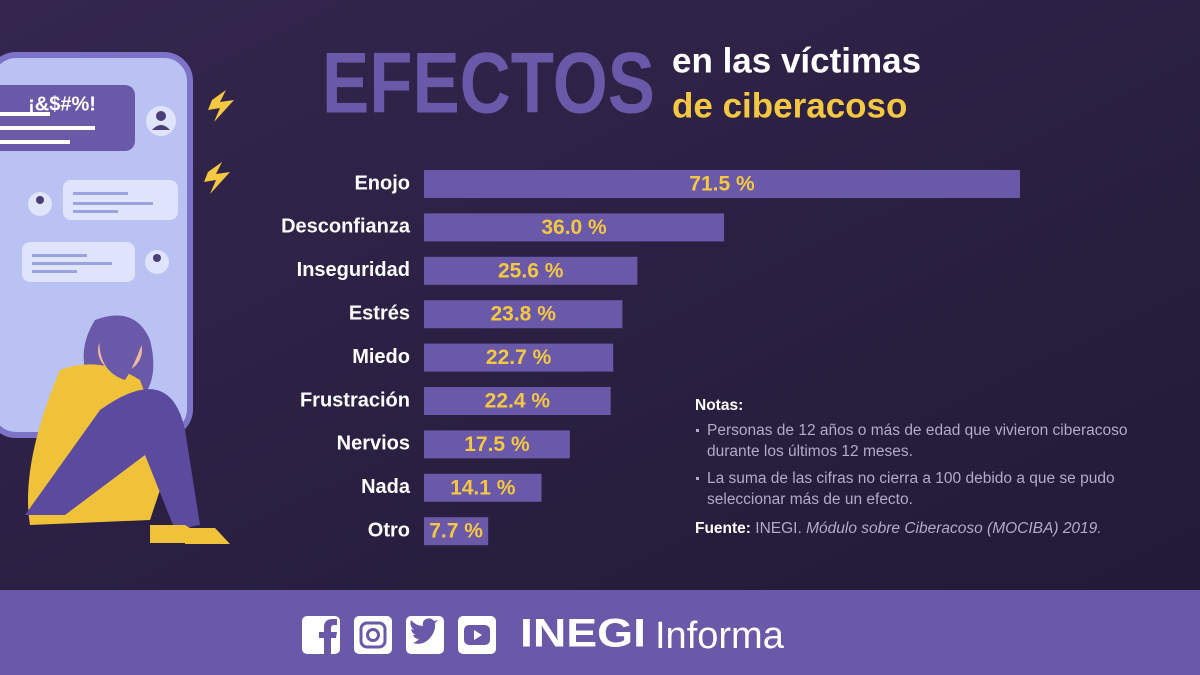 The width and height of the screenshot is (1200, 675). I want to click on category-label: Inseguridad, so click(353, 270).